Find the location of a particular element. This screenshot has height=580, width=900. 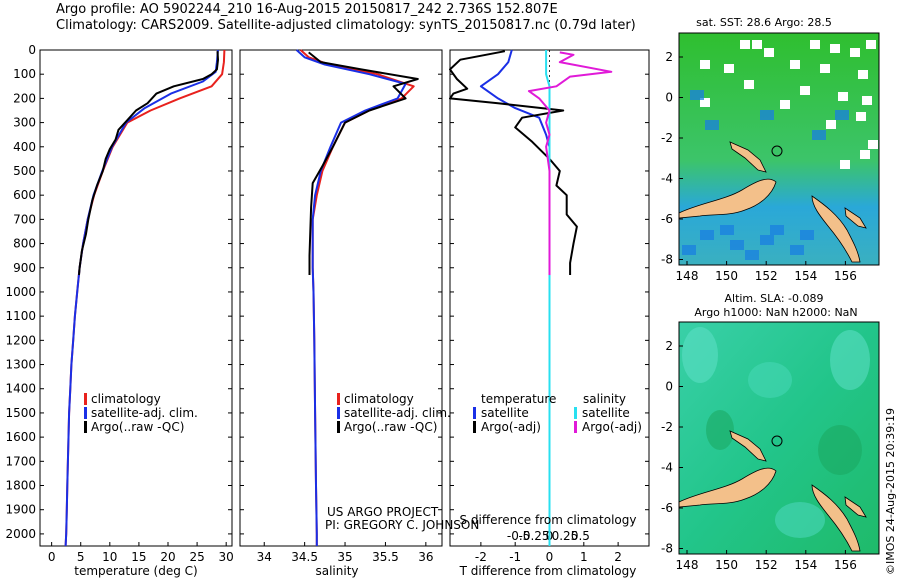

y-tick-label: 700 is located at coordinates (24, 219).